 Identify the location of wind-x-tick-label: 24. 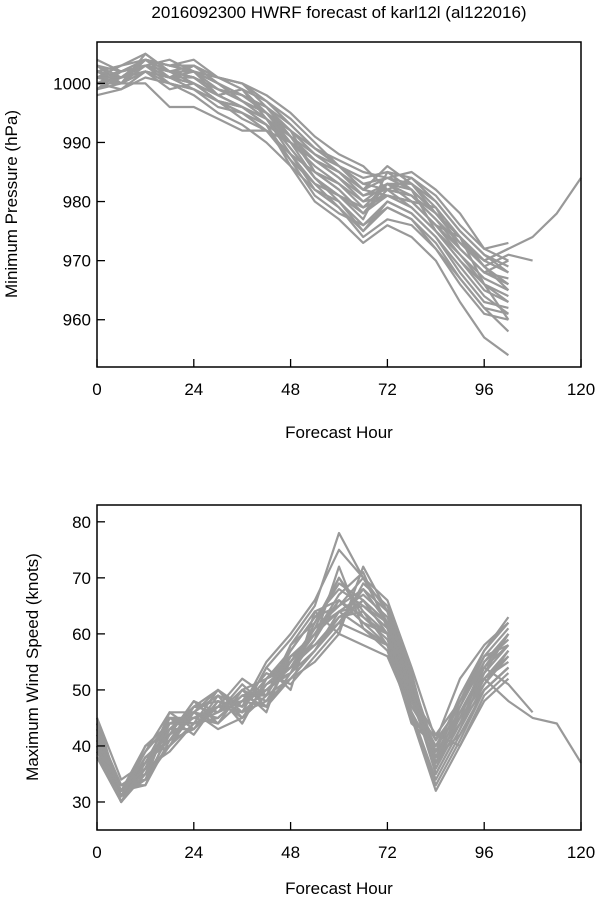
(193, 852).